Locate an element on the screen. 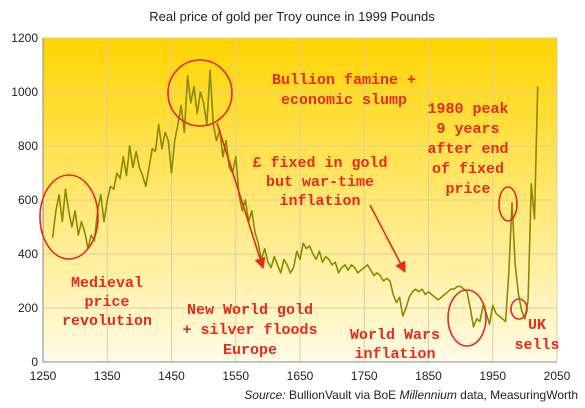 The image size is (585, 408). annotation: 9 years is located at coordinates (467, 129).